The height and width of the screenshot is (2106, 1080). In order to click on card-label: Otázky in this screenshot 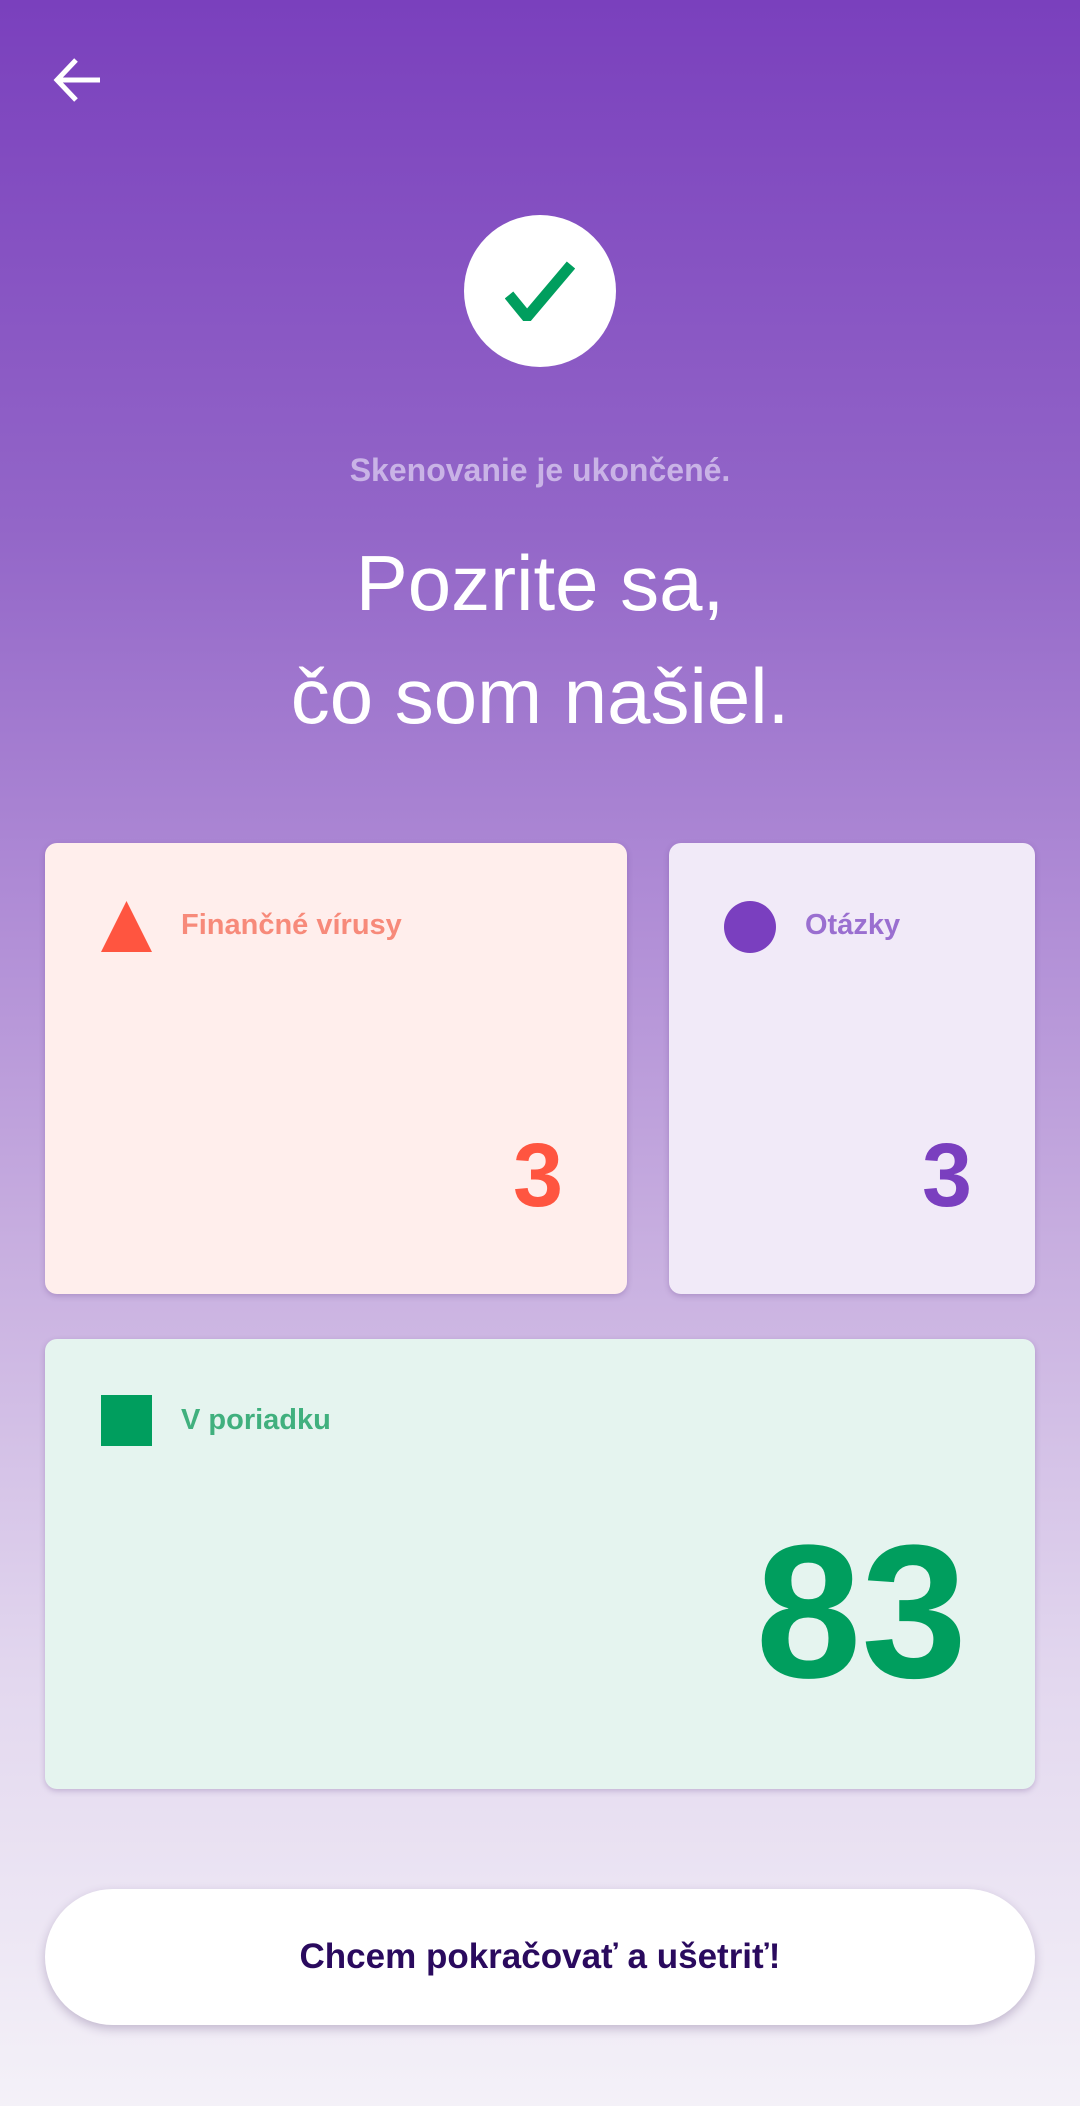, I will do `click(853, 925)`.